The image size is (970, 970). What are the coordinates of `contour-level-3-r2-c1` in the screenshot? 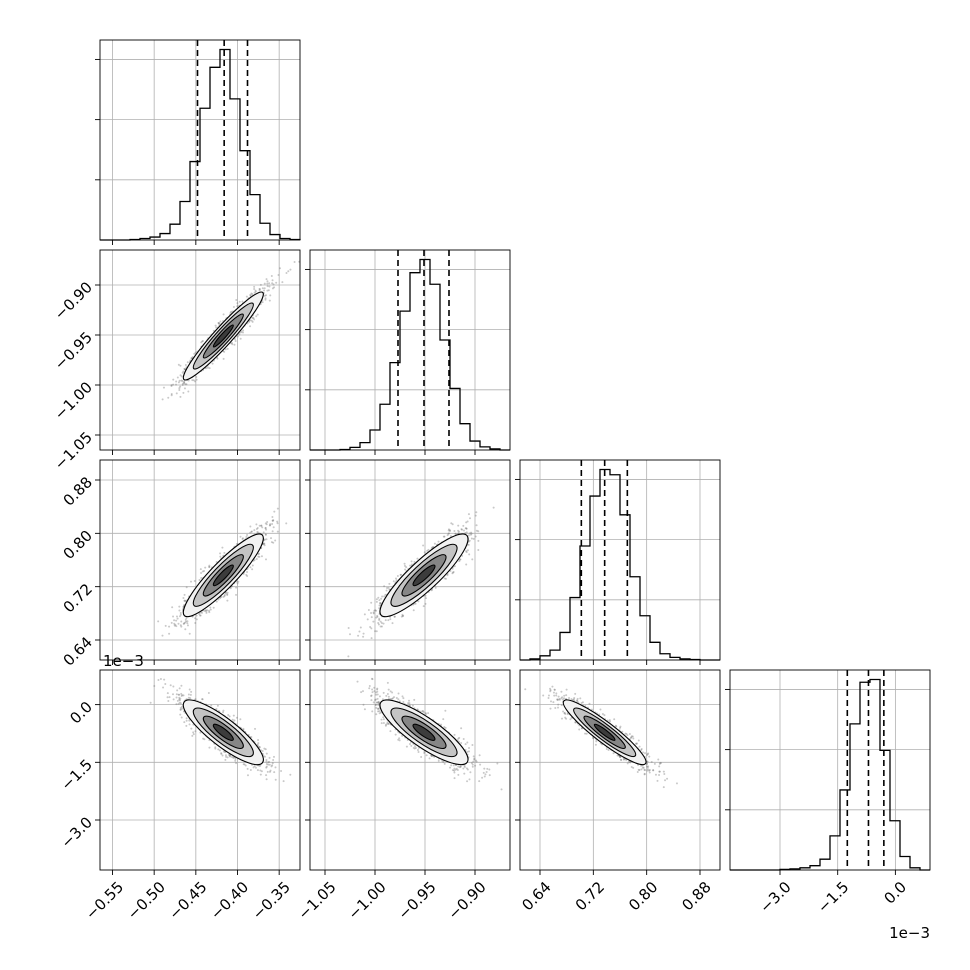 It's located at (424, 575).